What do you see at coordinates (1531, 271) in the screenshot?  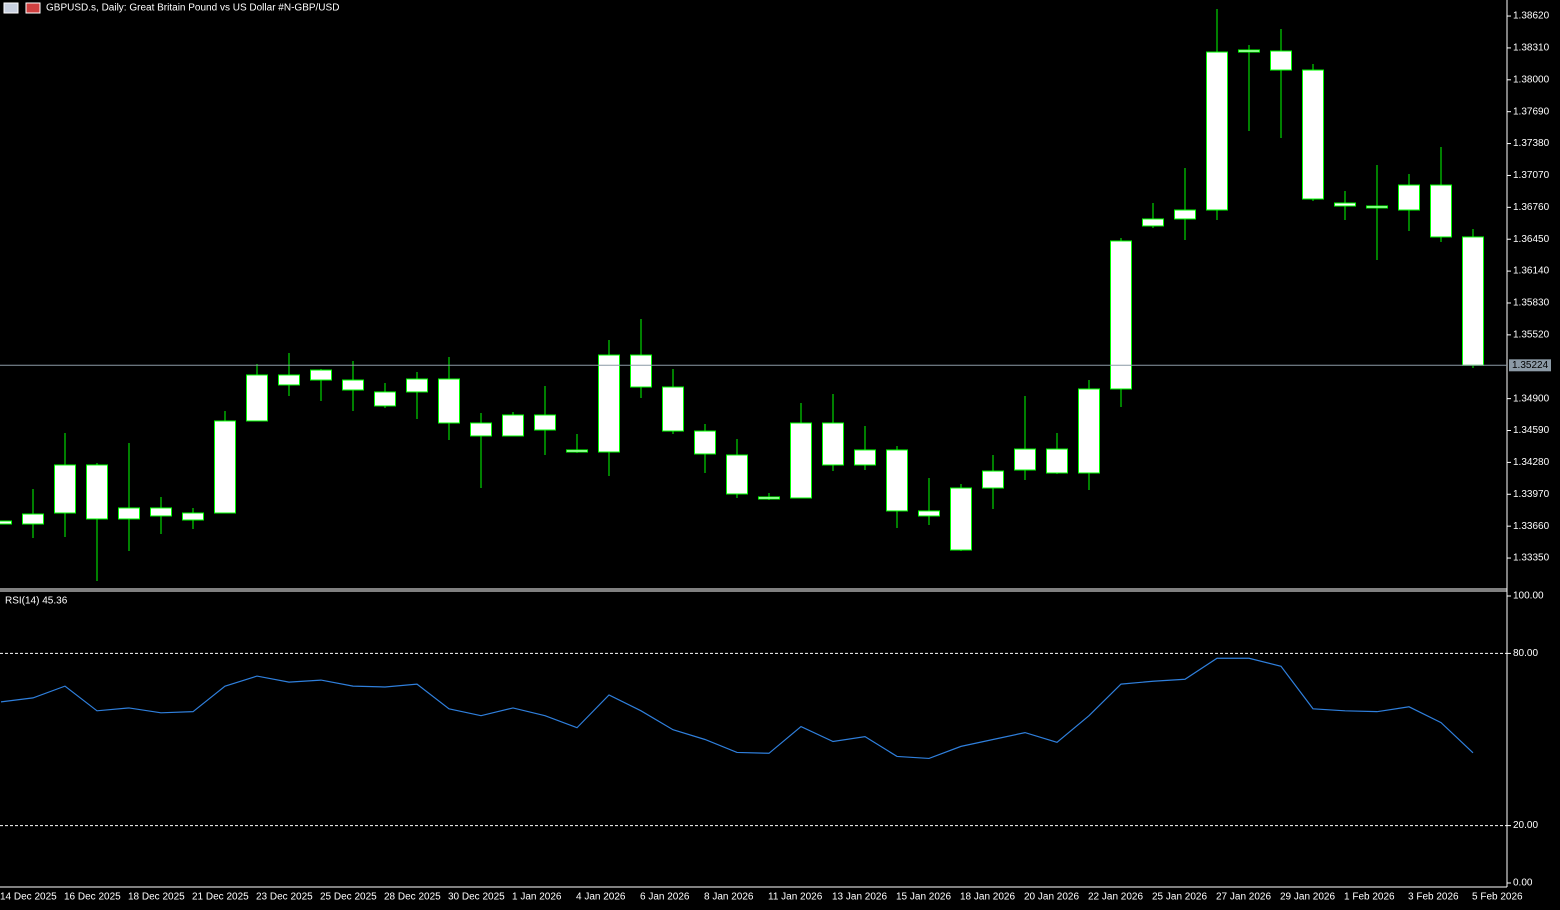 I see `y-tick-label: 1.36140` at bounding box center [1531, 271].